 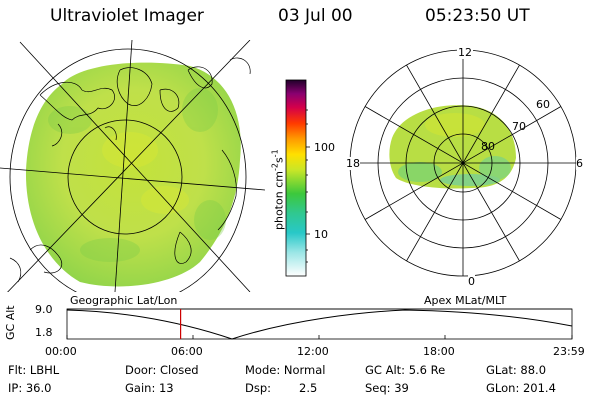 I want to click on altitude-curve, so click(x=319, y=324).